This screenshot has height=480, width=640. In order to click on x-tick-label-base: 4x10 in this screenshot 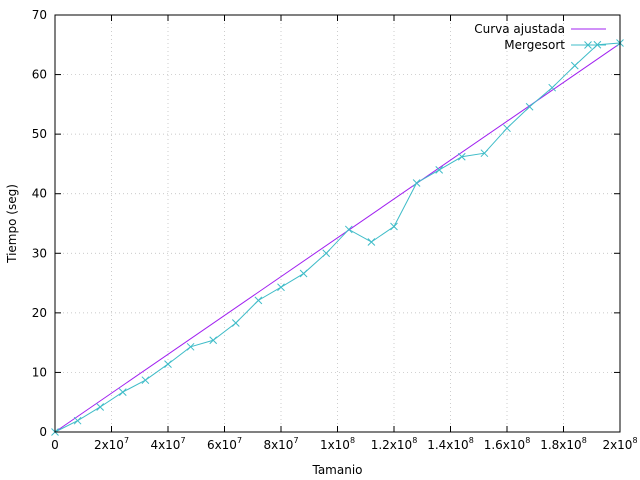, I will do `click(165, 445)`.